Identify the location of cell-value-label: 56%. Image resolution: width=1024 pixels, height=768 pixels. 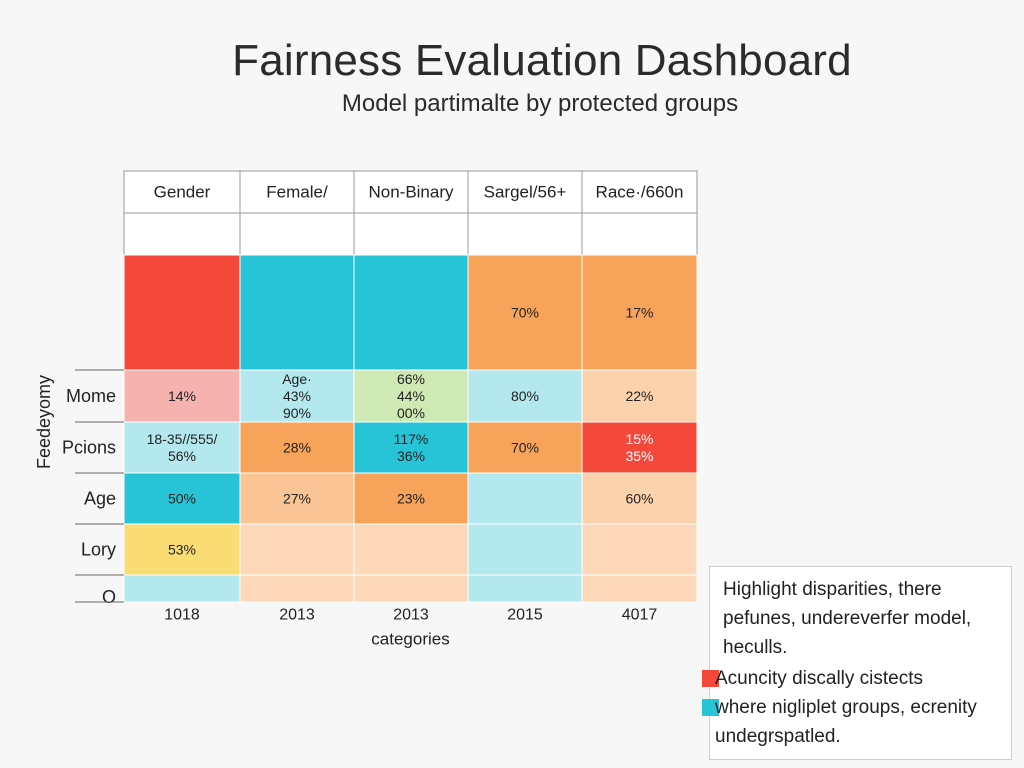
(182, 456).